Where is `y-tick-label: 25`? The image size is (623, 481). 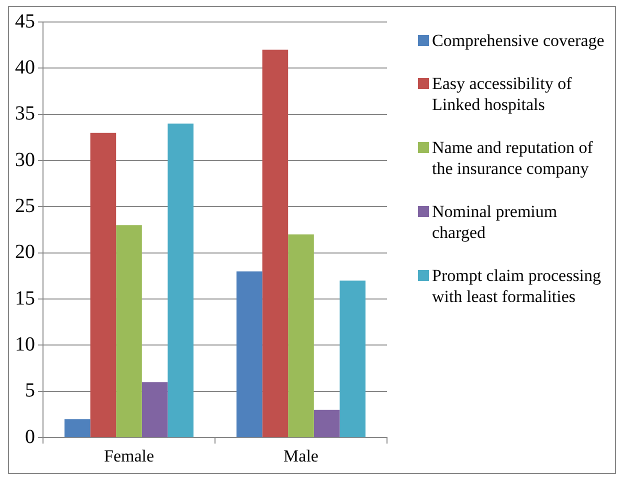
y-tick-label: 25 is located at coordinates (25, 205).